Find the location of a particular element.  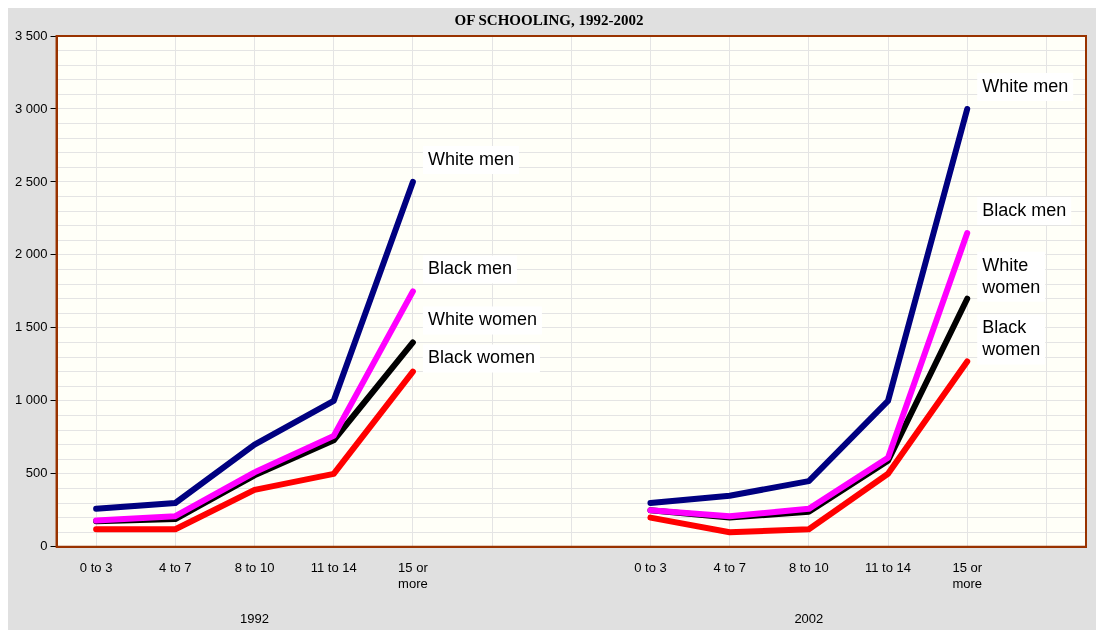

series-label: White women is located at coordinates (1011, 275).